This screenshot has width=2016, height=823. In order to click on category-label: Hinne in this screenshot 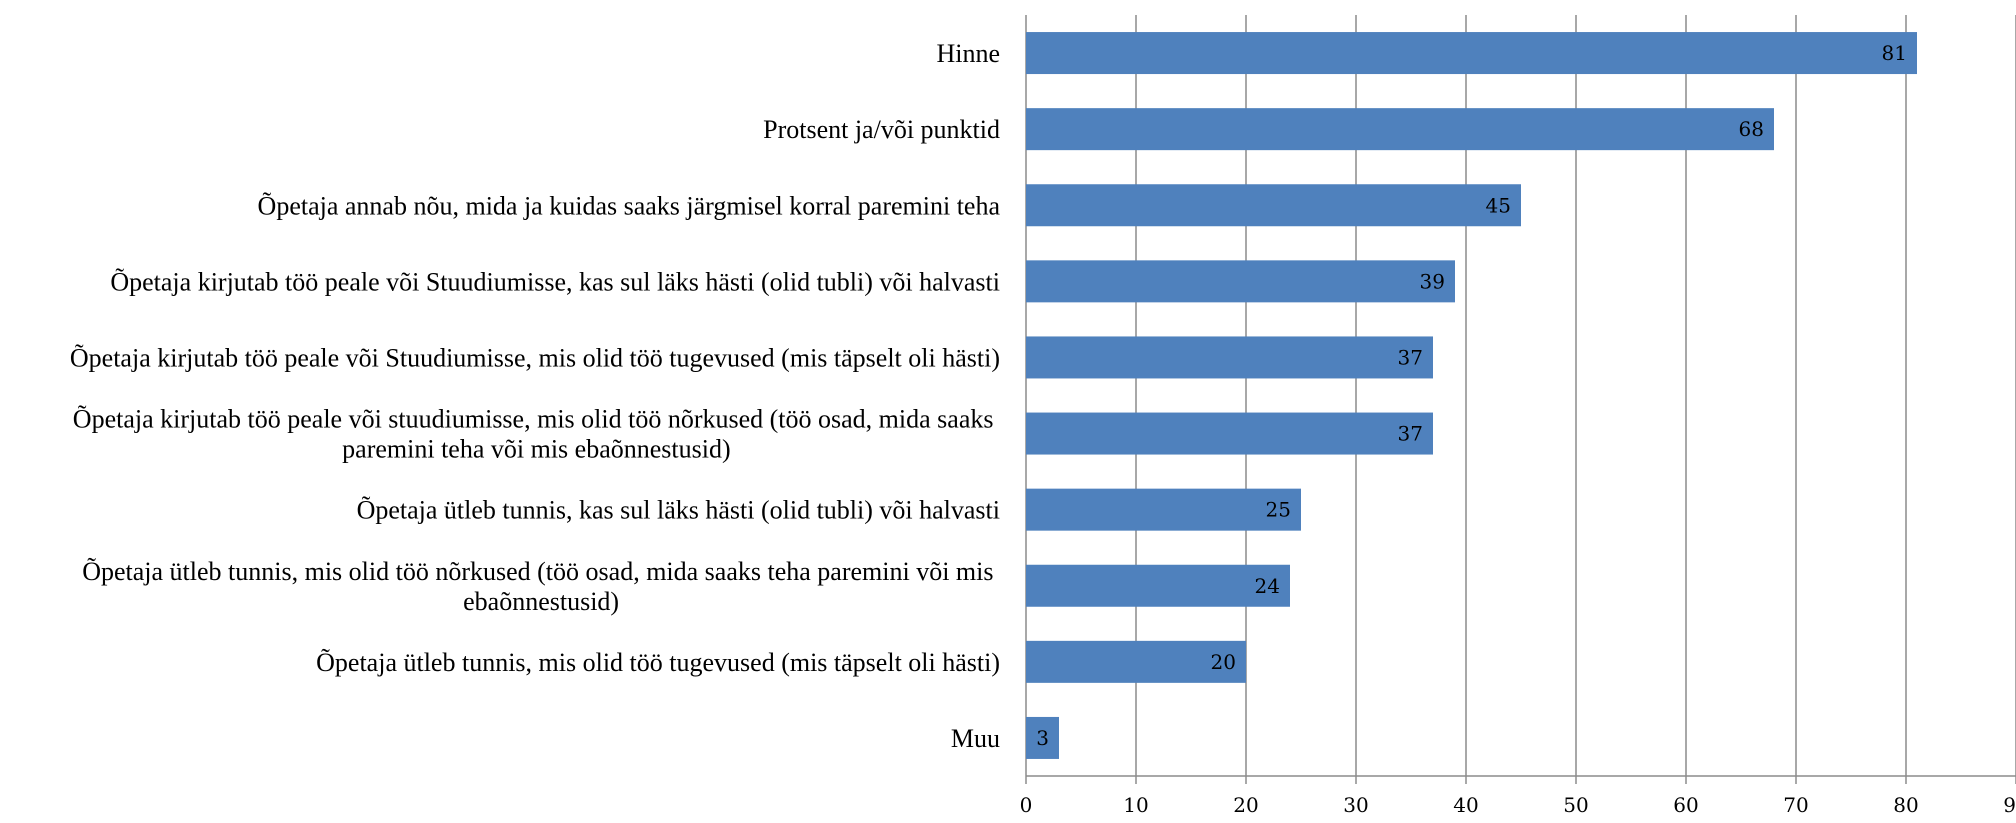, I will do `click(968, 53)`.